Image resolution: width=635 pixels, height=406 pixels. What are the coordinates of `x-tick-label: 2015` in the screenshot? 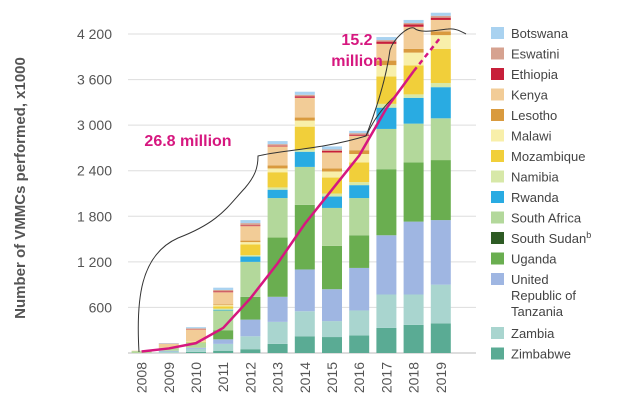 It's located at (332, 377).